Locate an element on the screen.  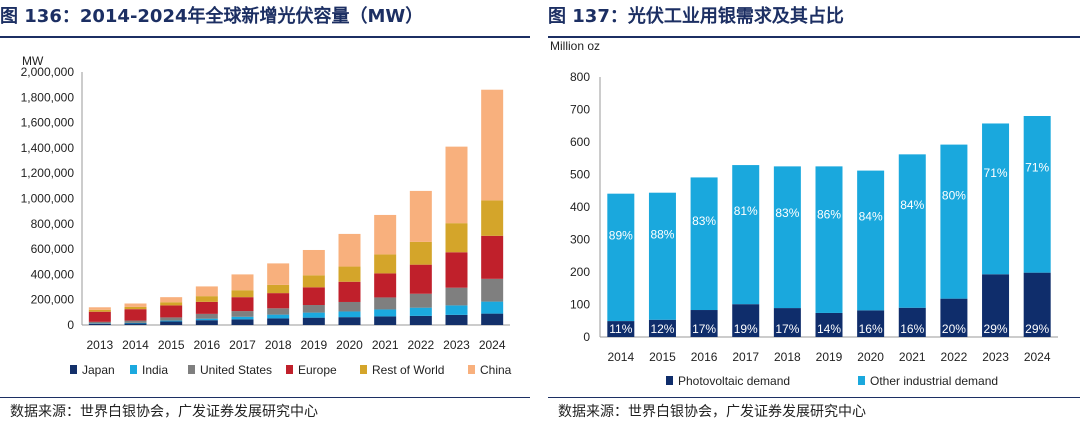
data-label-photovoltaic-demand: 16% is located at coordinates (912, 329).